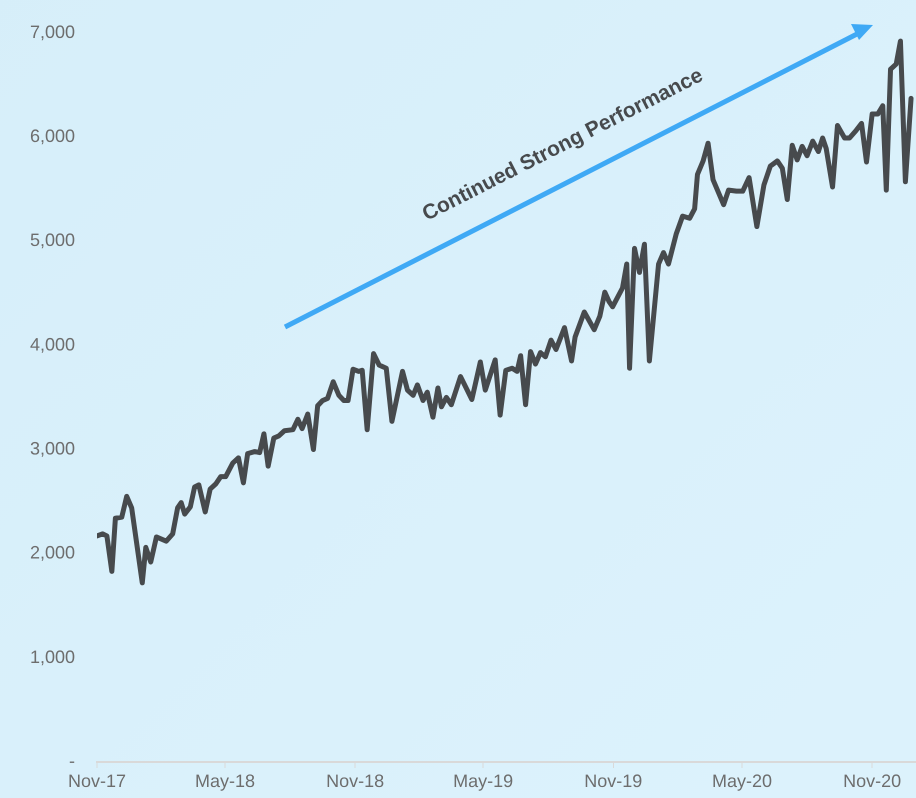 The width and height of the screenshot is (916, 798). Describe the element at coordinates (52, 552) in the screenshot. I see `y-tick-label: 2,000` at that location.